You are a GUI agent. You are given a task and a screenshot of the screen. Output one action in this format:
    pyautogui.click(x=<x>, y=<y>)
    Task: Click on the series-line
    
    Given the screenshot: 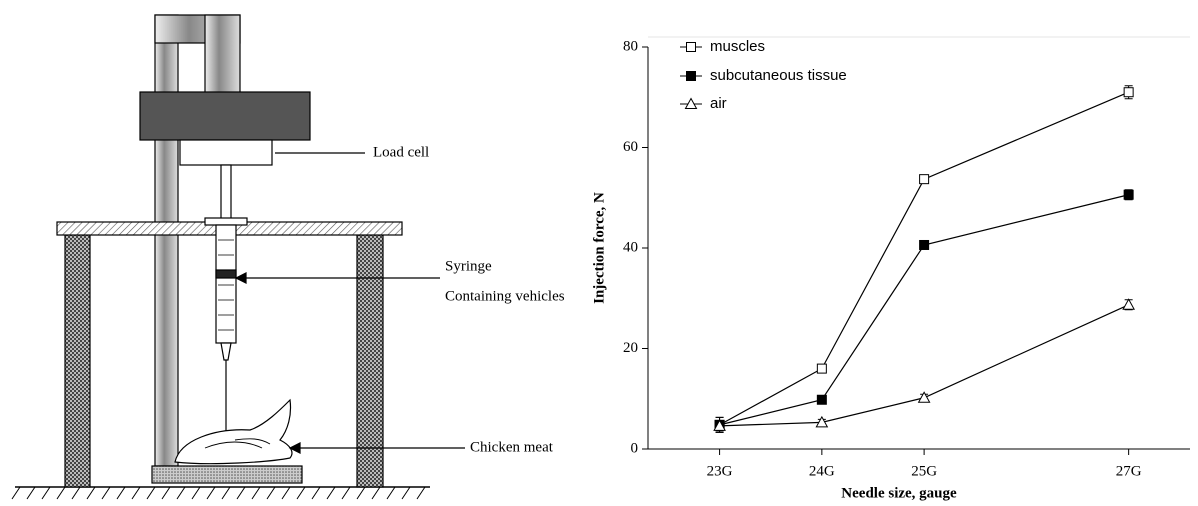 What is the action you would take?
    pyautogui.click(x=924, y=365)
    